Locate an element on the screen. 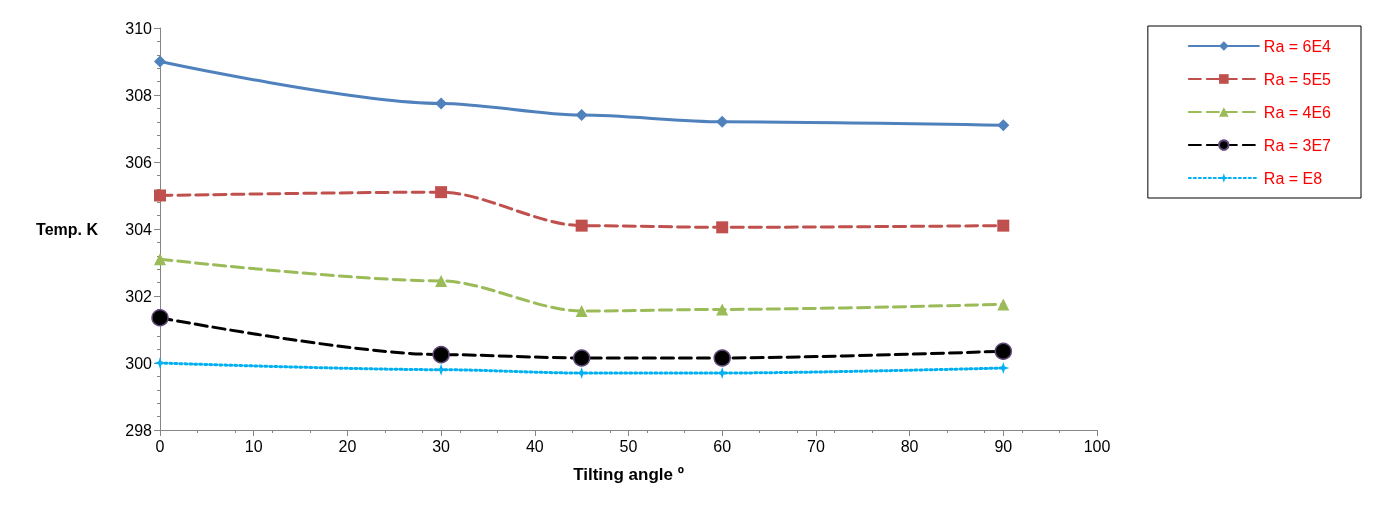  x-tick-label: 60 is located at coordinates (722, 446).